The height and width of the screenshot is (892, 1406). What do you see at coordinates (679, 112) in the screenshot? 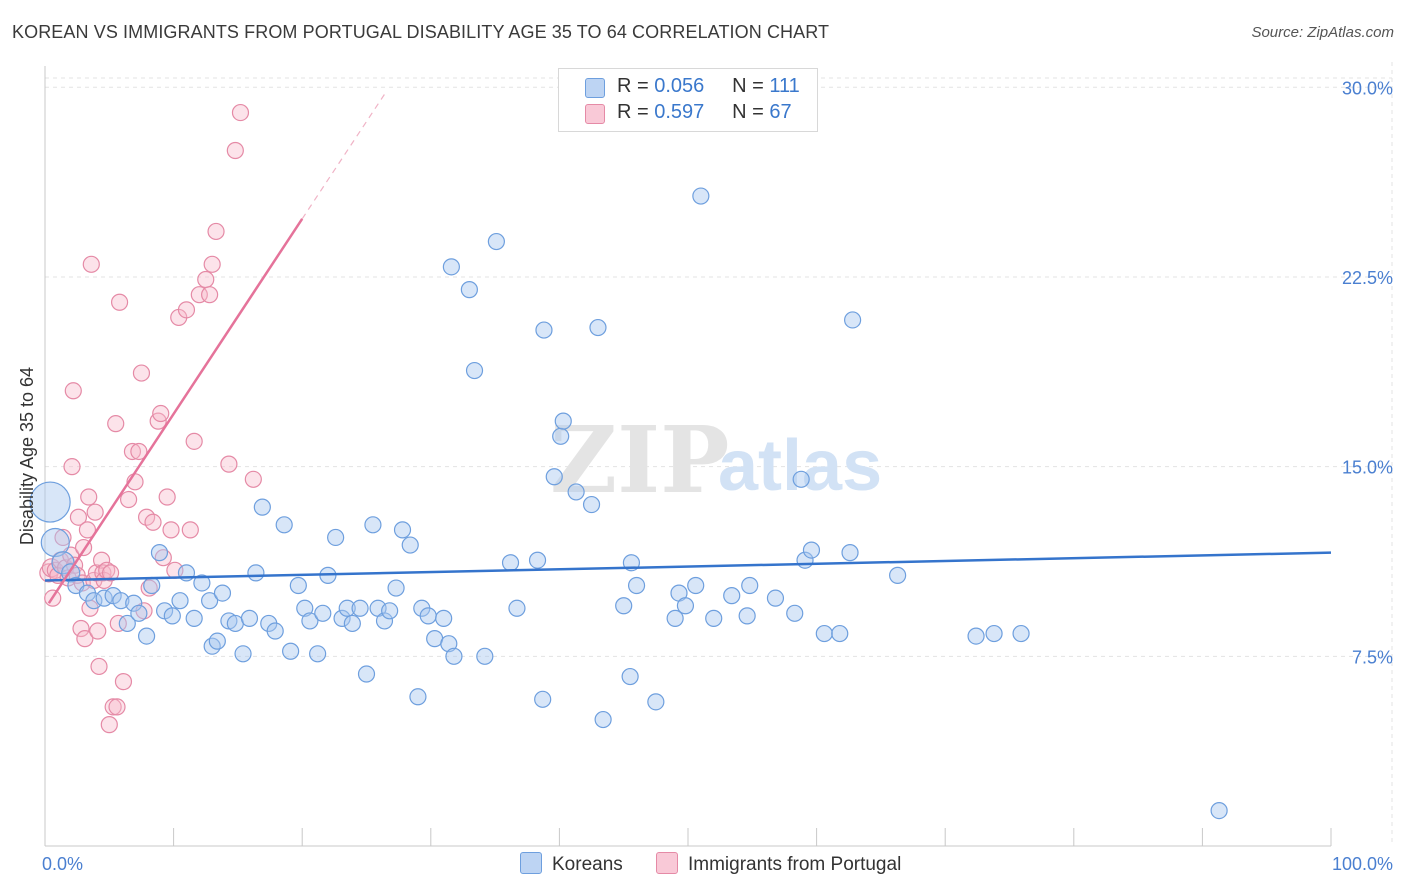
I see `legend-r-value-portugal: 0.597` at bounding box center [679, 112].